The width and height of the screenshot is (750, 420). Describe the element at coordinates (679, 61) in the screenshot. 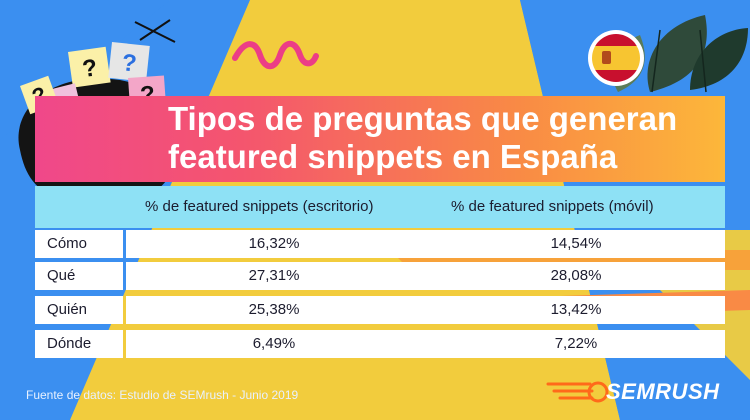

I see `leaf-veins` at that location.